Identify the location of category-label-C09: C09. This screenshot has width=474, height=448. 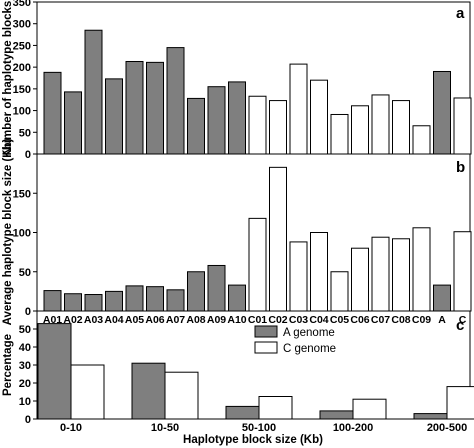
(421, 320).